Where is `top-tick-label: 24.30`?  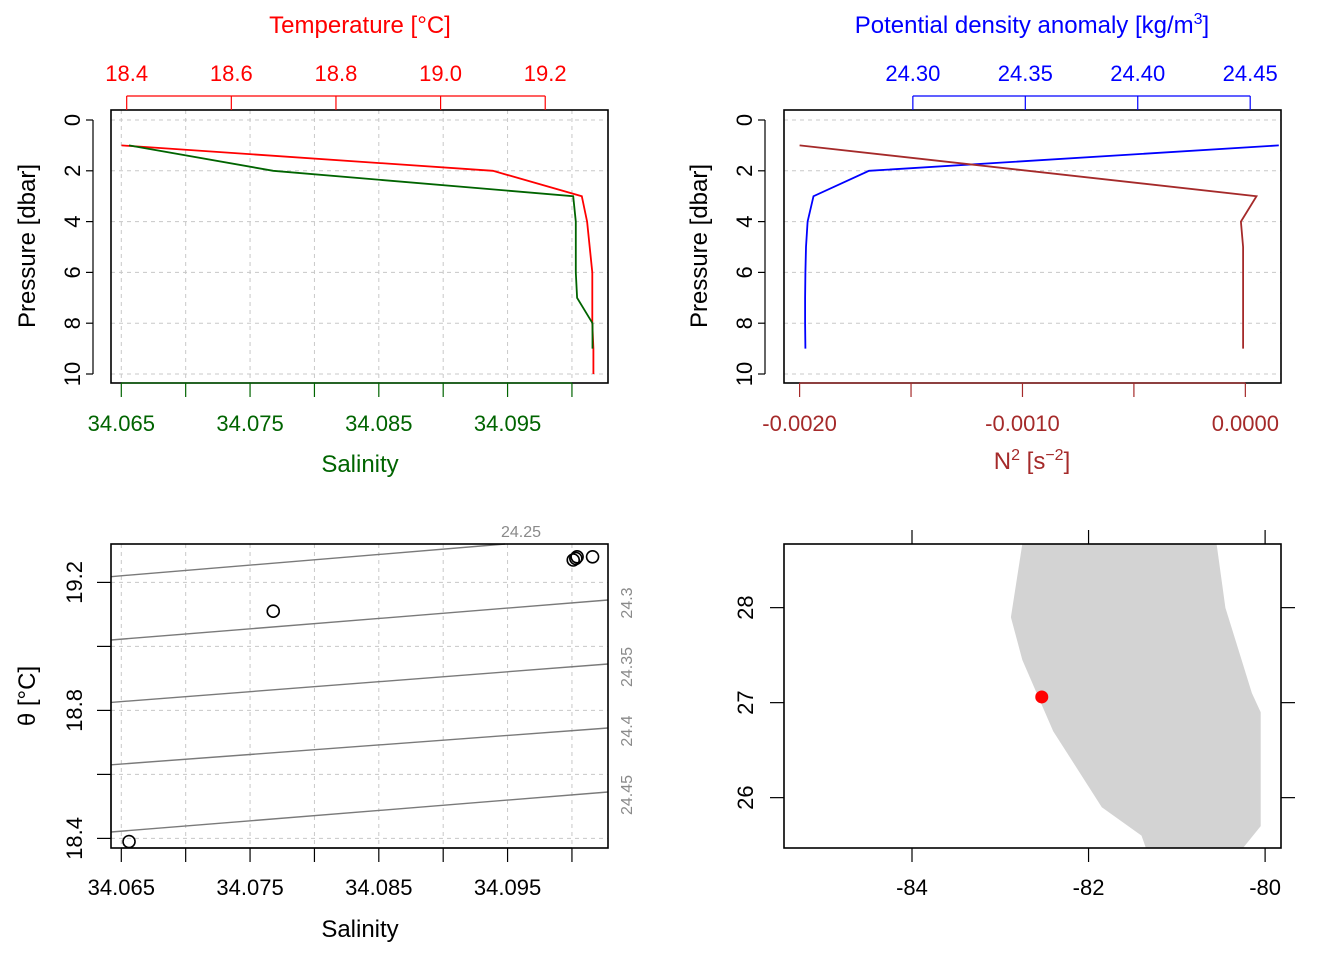
top-tick-label: 24.30 is located at coordinates (912, 73).